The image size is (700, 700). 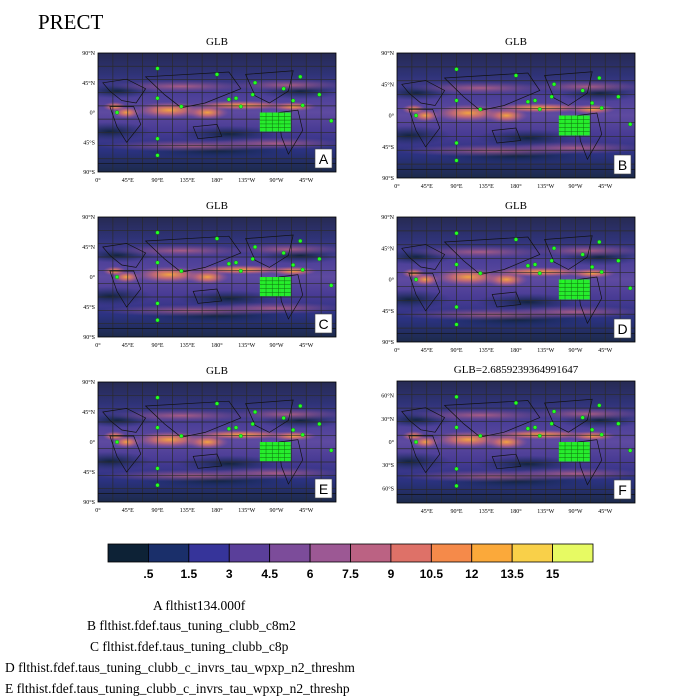 I want to click on colorbar-label: 6, so click(x=310, y=574).